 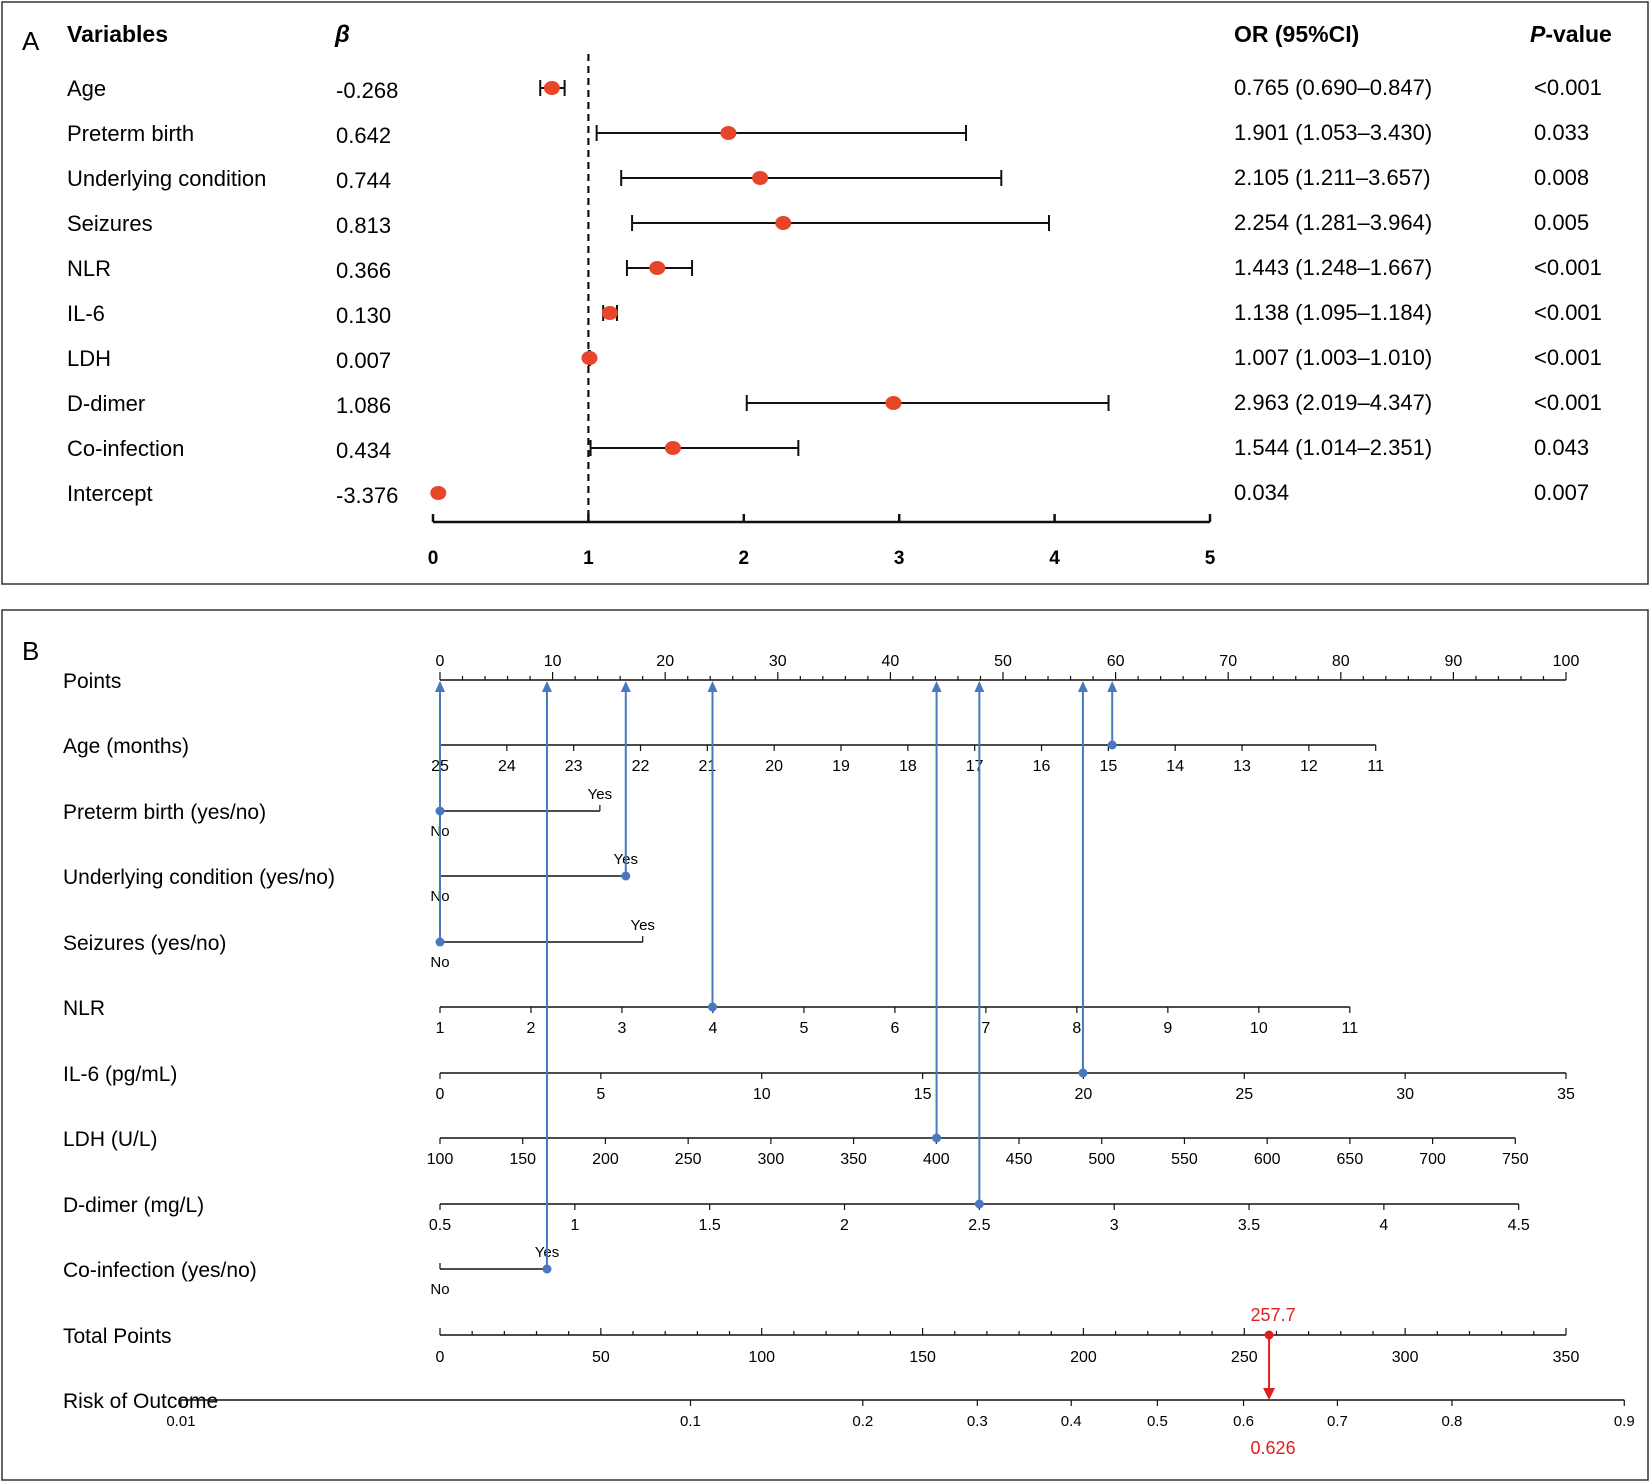 What do you see at coordinates (440, 1028) in the screenshot?
I see `scale-tick-label: 1` at bounding box center [440, 1028].